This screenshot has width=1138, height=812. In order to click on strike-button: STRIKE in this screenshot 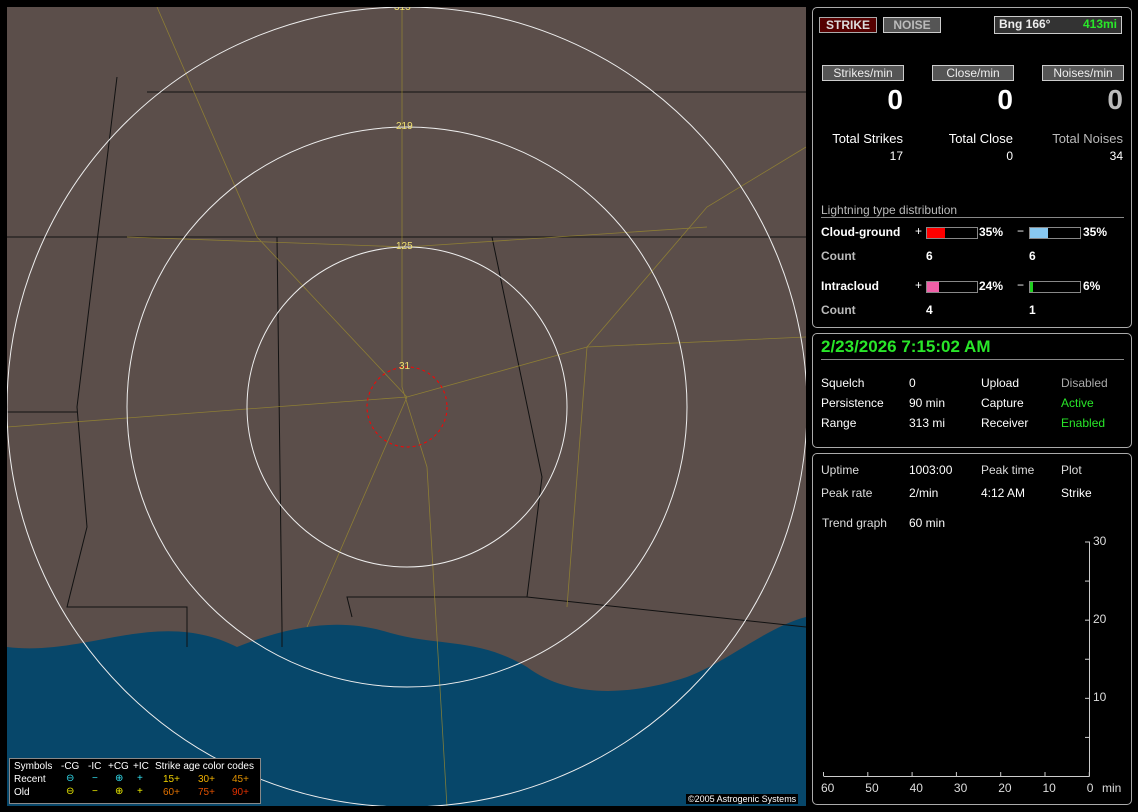, I will do `click(848, 25)`.